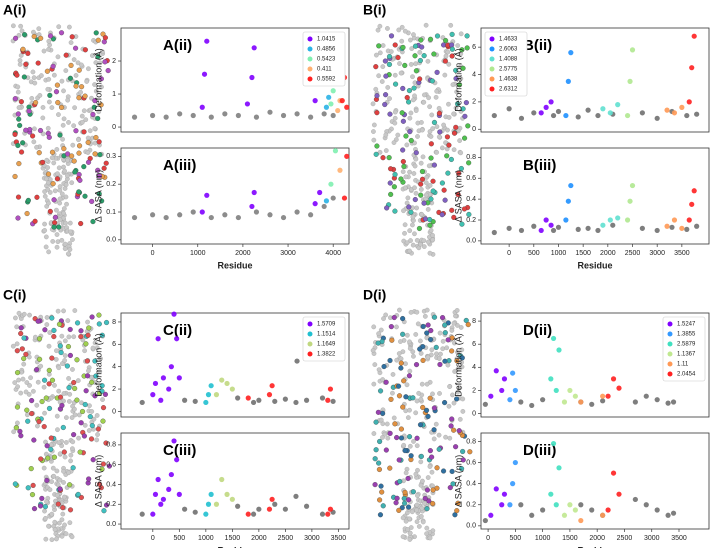 This screenshot has width=718, height=548. Describe the element at coordinates (310, 344) in the screenshot. I see `legend-swatch` at that location.